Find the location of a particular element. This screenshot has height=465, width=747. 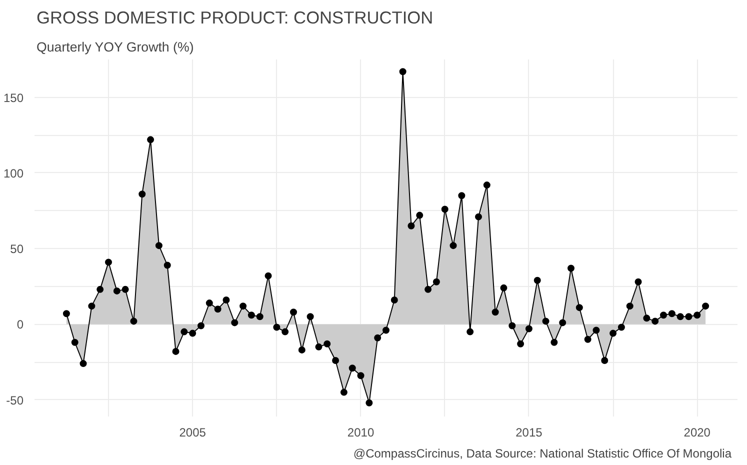

y-tick-label: -50 is located at coordinates (15, 400).